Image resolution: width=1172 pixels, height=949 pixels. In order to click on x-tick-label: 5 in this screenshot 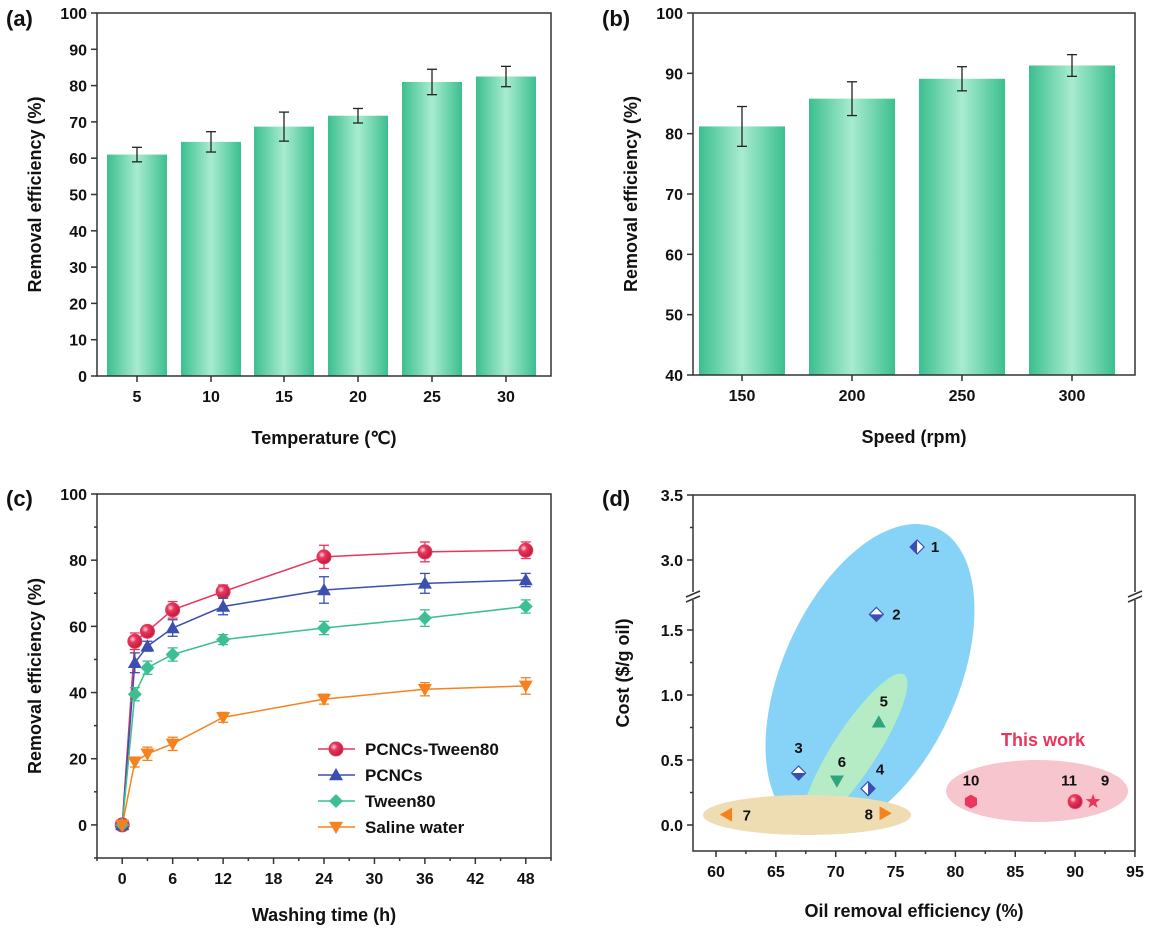, I will do `click(137, 397)`.